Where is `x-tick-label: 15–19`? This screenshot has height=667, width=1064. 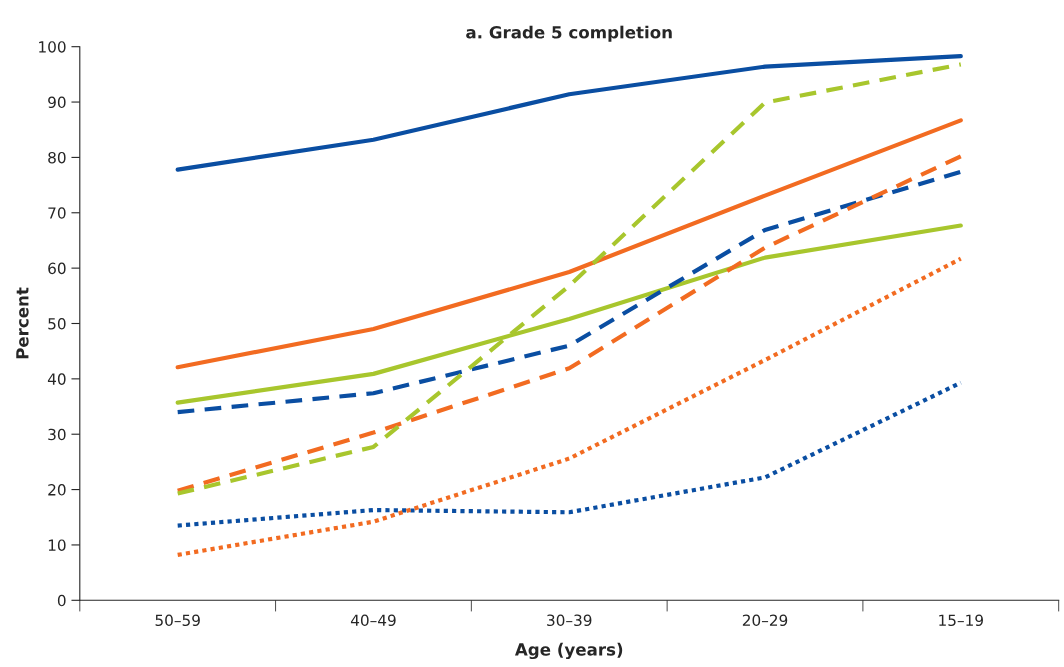 x-tick-label: 15–19 is located at coordinates (961, 620).